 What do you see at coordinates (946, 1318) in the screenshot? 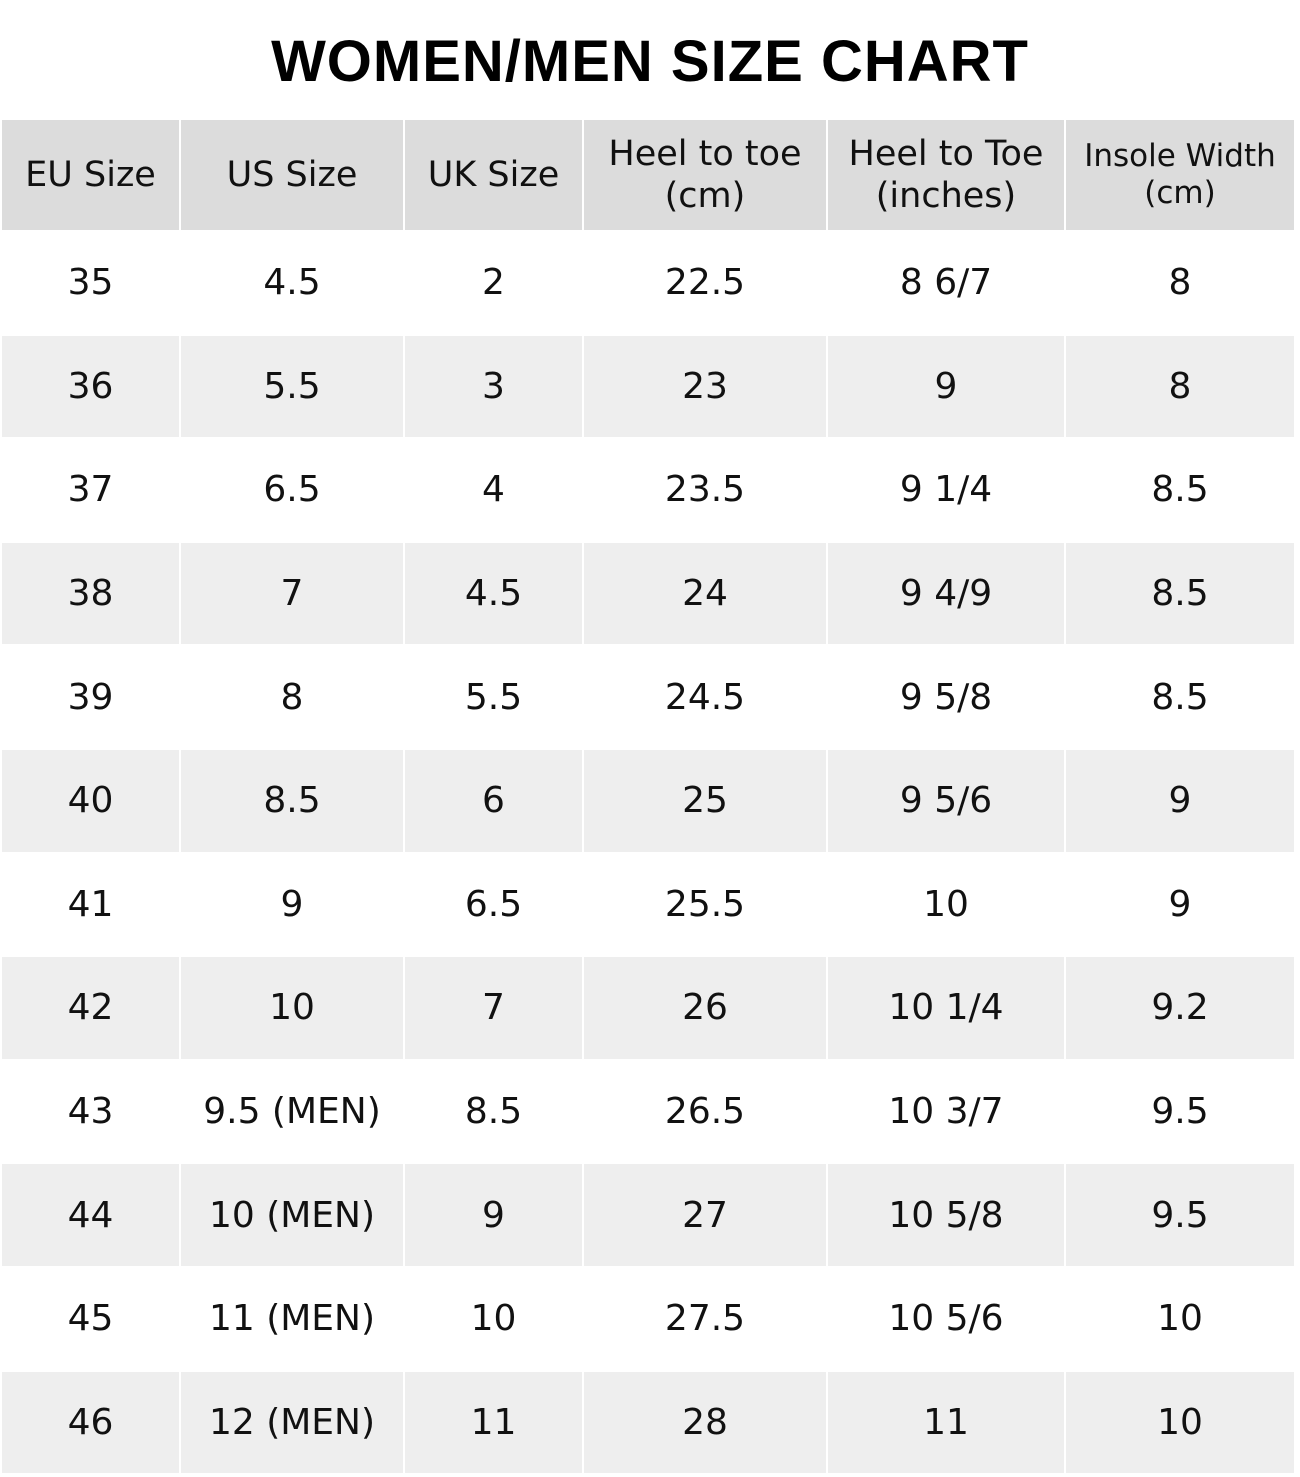
I see `cell-heel-to-toe-inches: 10 5/6` at bounding box center [946, 1318].